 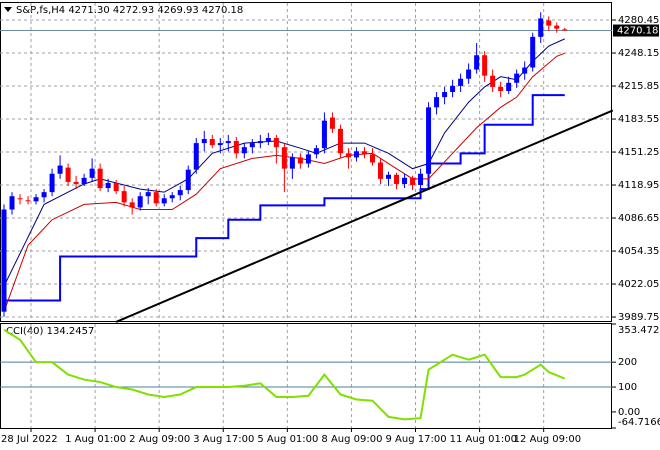 I want to click on y-tick-label: 0.00, so click(x=629, y=412).